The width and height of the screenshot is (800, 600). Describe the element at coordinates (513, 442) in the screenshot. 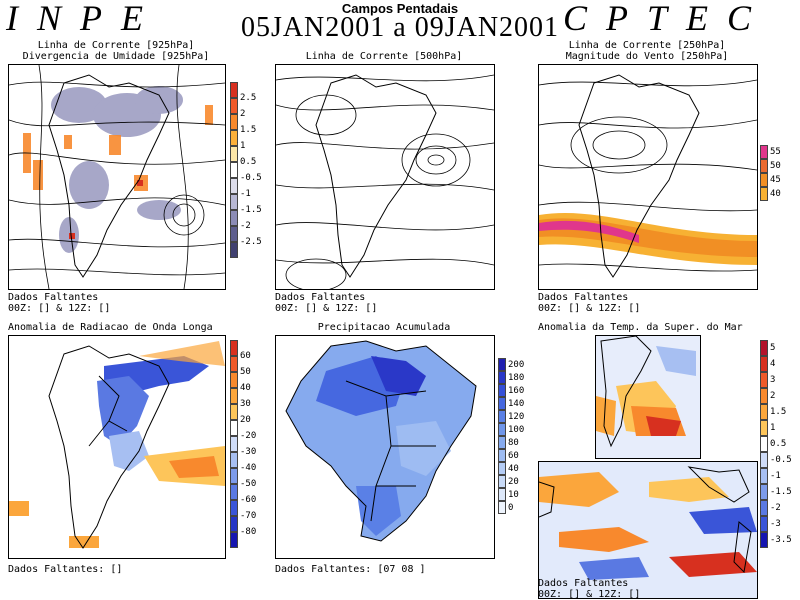

I see `precip-colorbar-label: 80` at that location.